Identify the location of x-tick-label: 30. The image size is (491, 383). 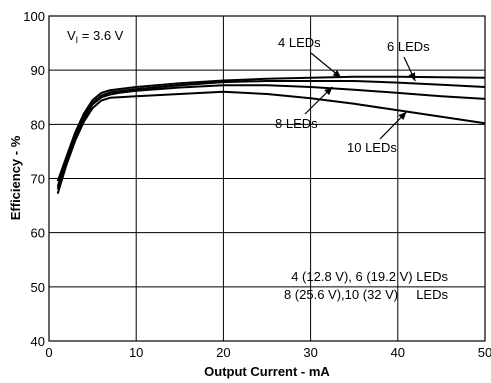
(310, 352).